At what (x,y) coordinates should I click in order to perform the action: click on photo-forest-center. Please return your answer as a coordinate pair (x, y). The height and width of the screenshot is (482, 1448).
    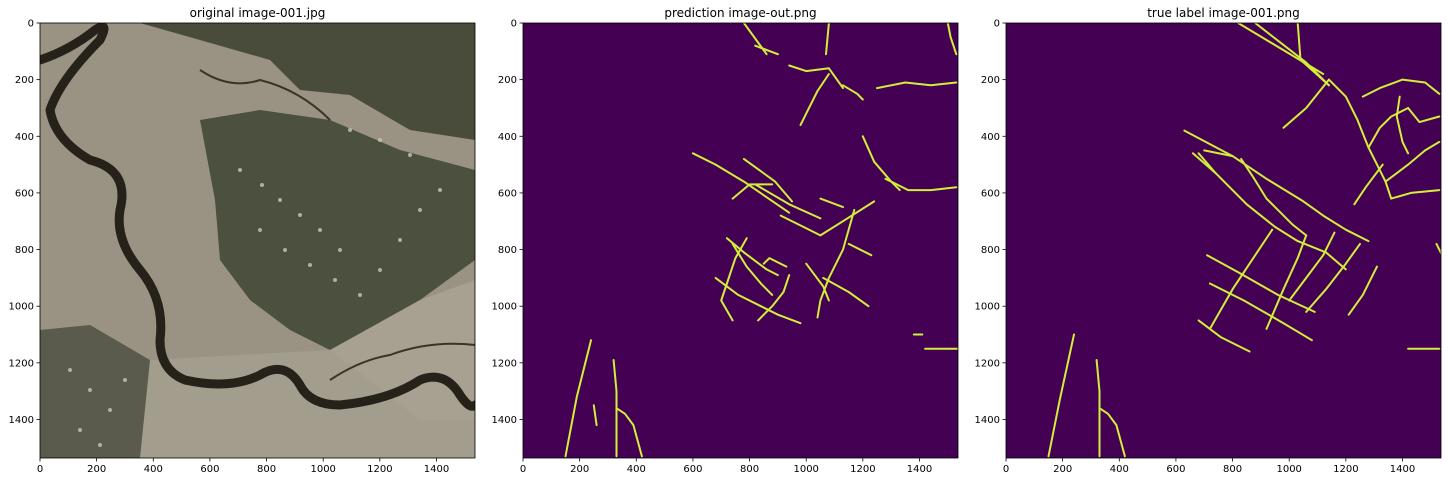
    Looking at the image, I should click on (337, 230).